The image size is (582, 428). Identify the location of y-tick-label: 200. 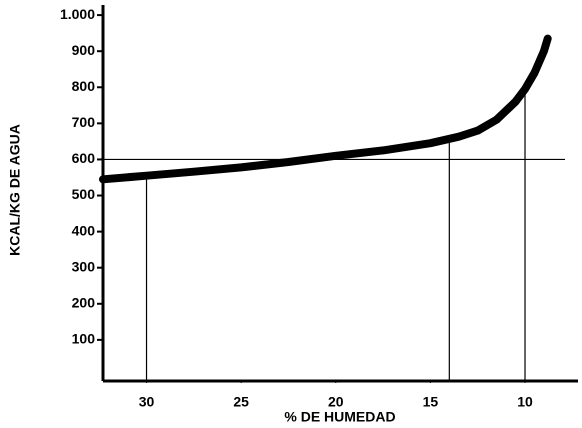
(84, 302).